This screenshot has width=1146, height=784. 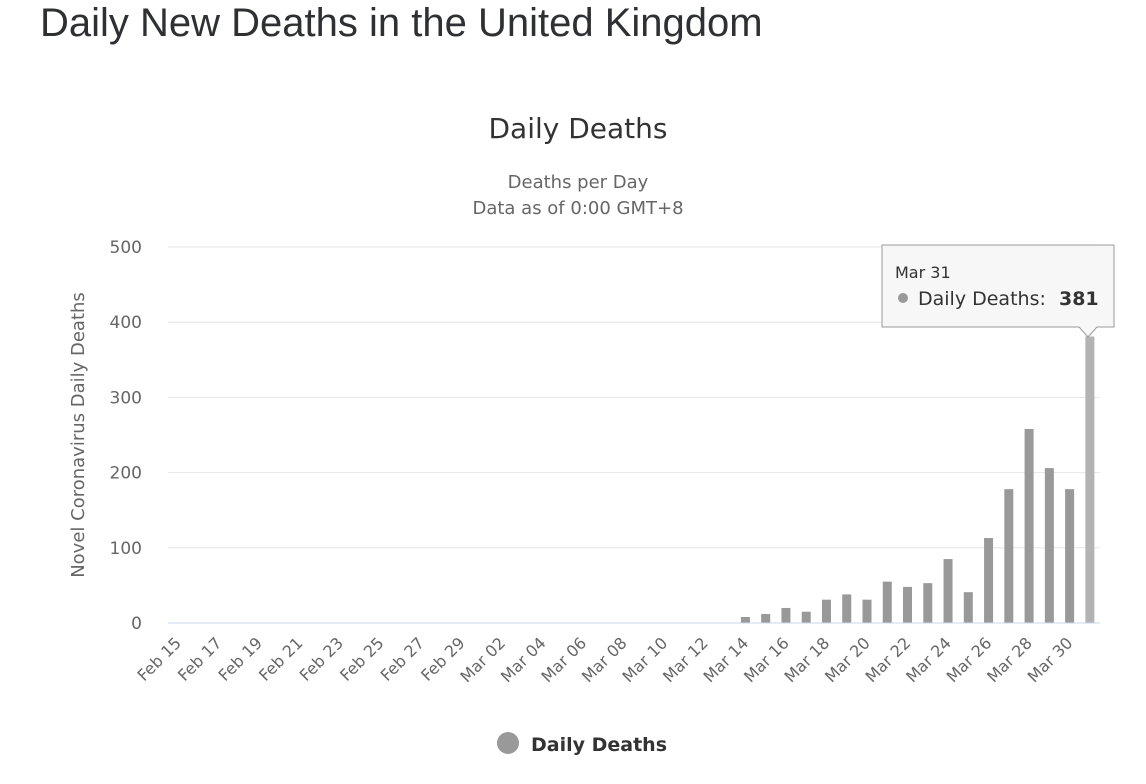 What do you see at coordinates (903, 298) in the screenshot?
I see `tooltip-series-marker` at bounding box center [903, 298].